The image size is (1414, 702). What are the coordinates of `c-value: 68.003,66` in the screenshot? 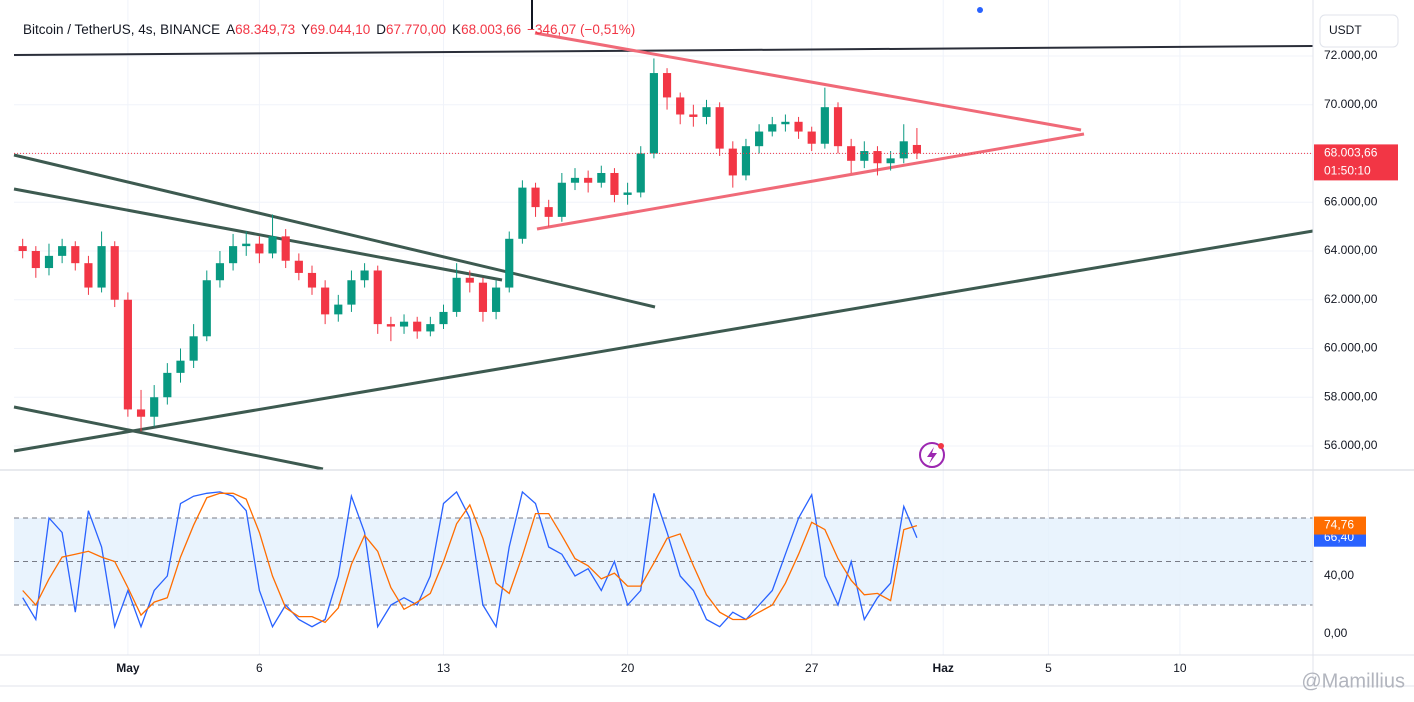 It's located at (491, 29).